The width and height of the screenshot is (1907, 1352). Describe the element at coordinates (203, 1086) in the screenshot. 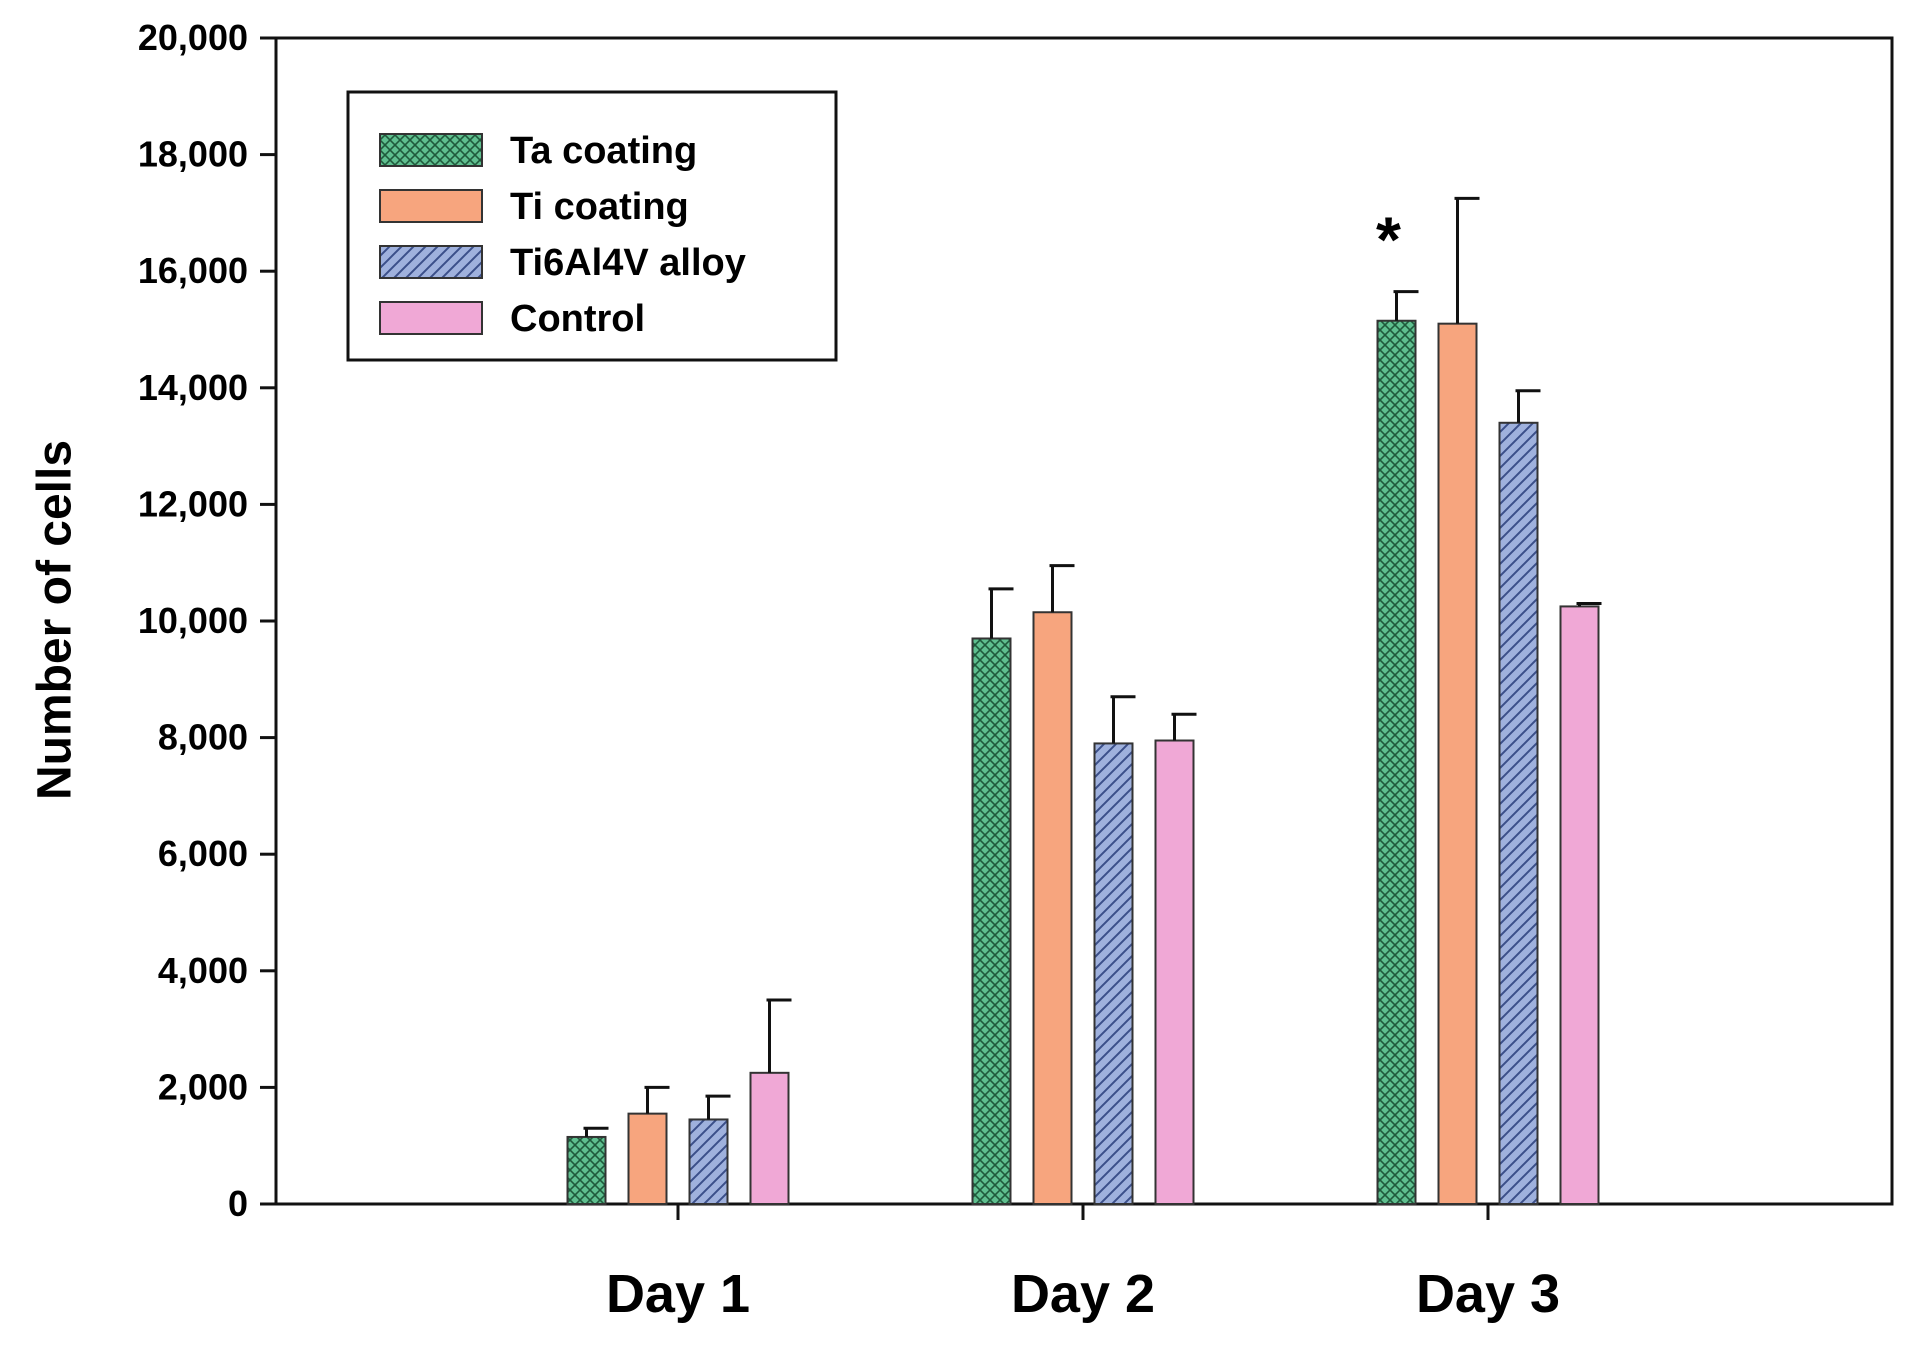

I see `y-tick-label: 2,000` at that location.